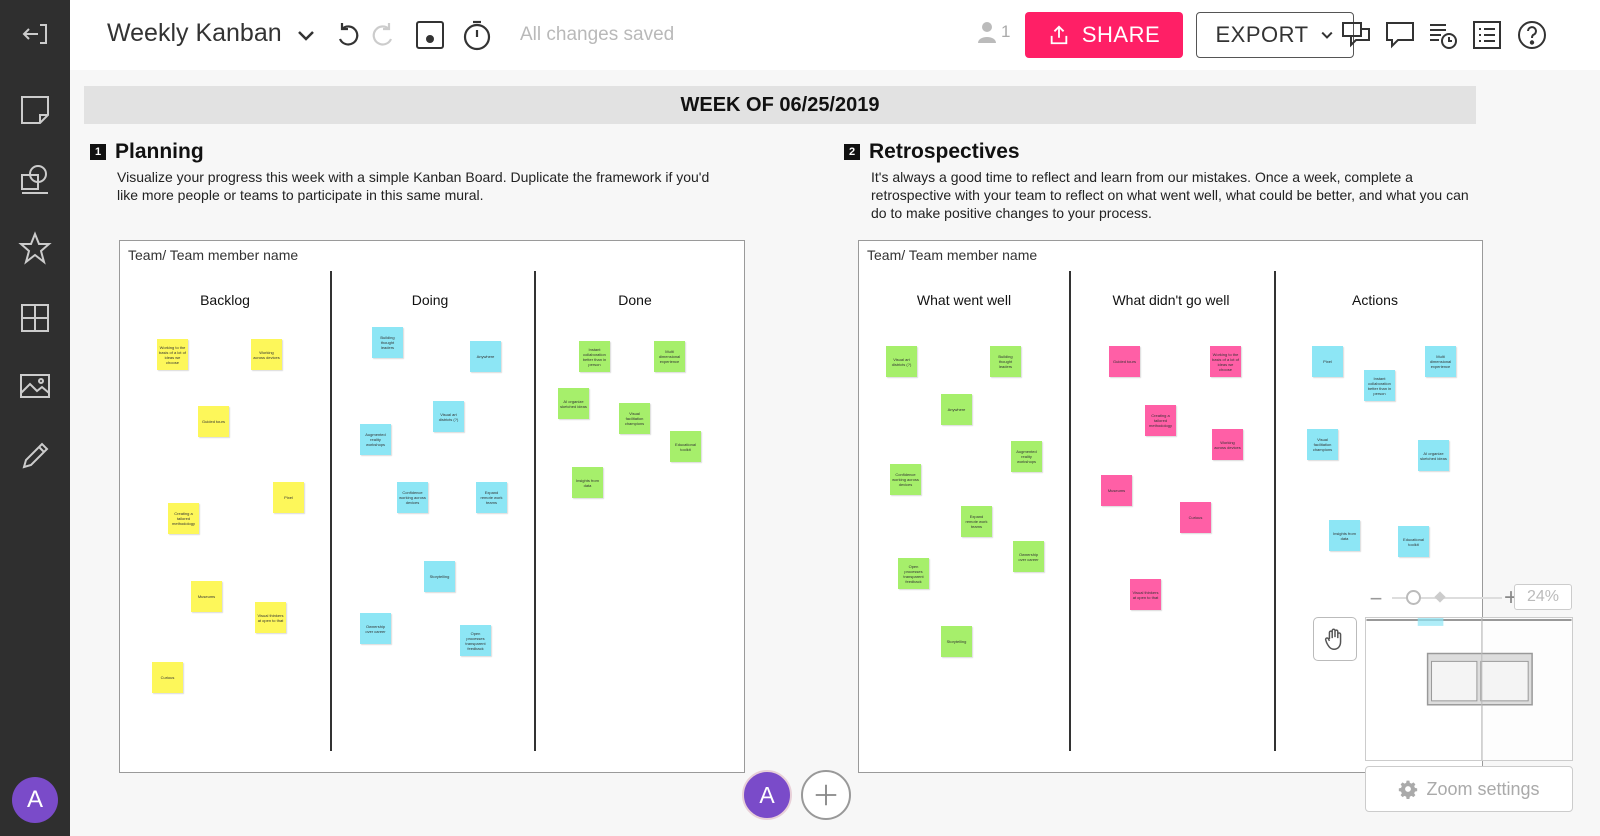  Describe the element at coordinates (826, 795) in the screenshot. I see `invite-button` at that location.